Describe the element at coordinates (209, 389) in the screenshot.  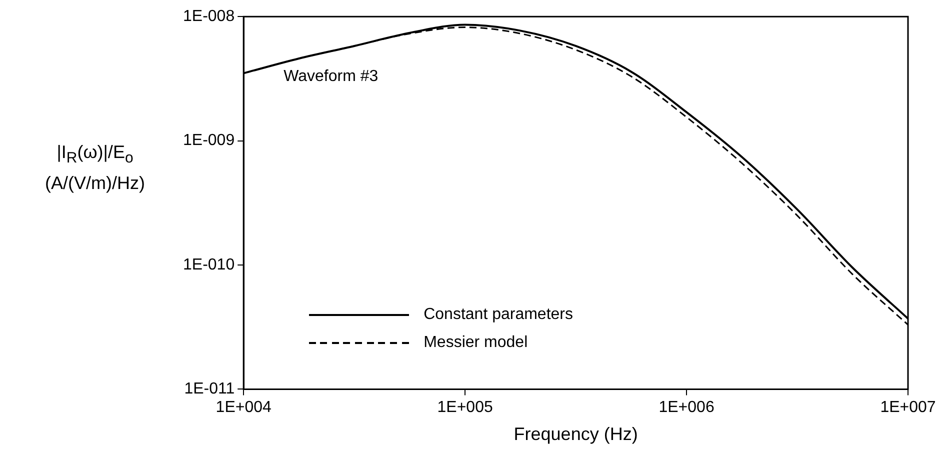
I see `y-tick-label: 1E-011` at that location.